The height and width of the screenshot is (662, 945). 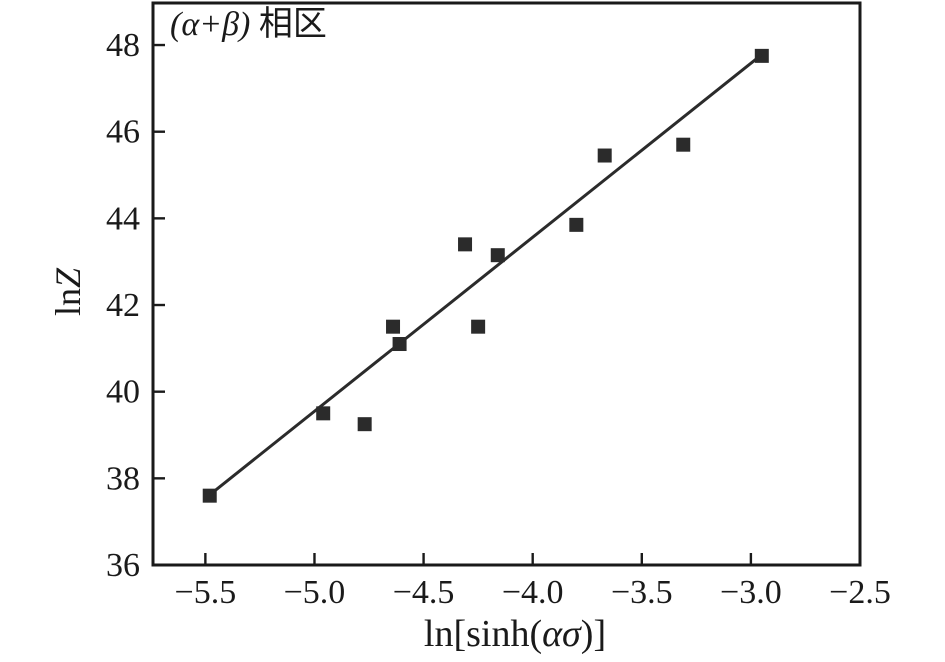 What do you see at coordinates (123, 132) in the screenshot?
I see `y-tick-label: 46` at bounding box center [123, 132].